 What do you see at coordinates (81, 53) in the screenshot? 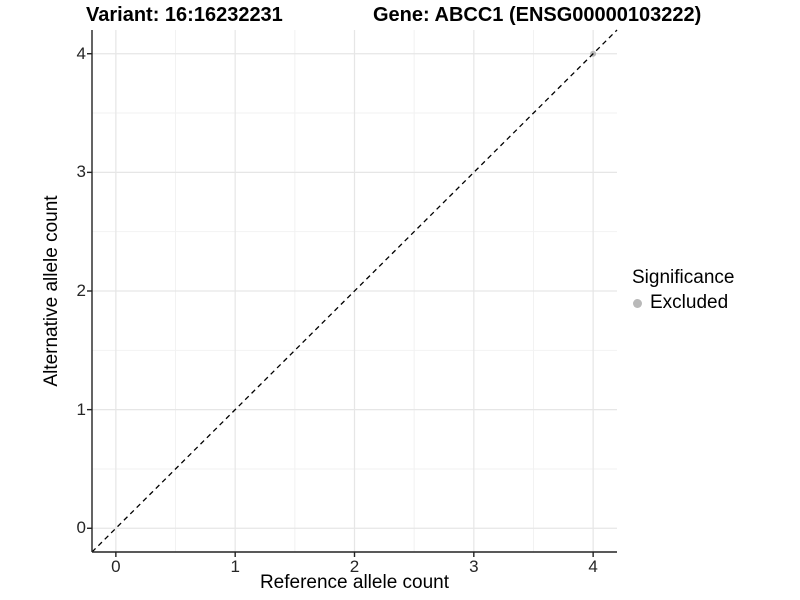
I see `y-tick-label: 4` at bounding box center [81, 53].